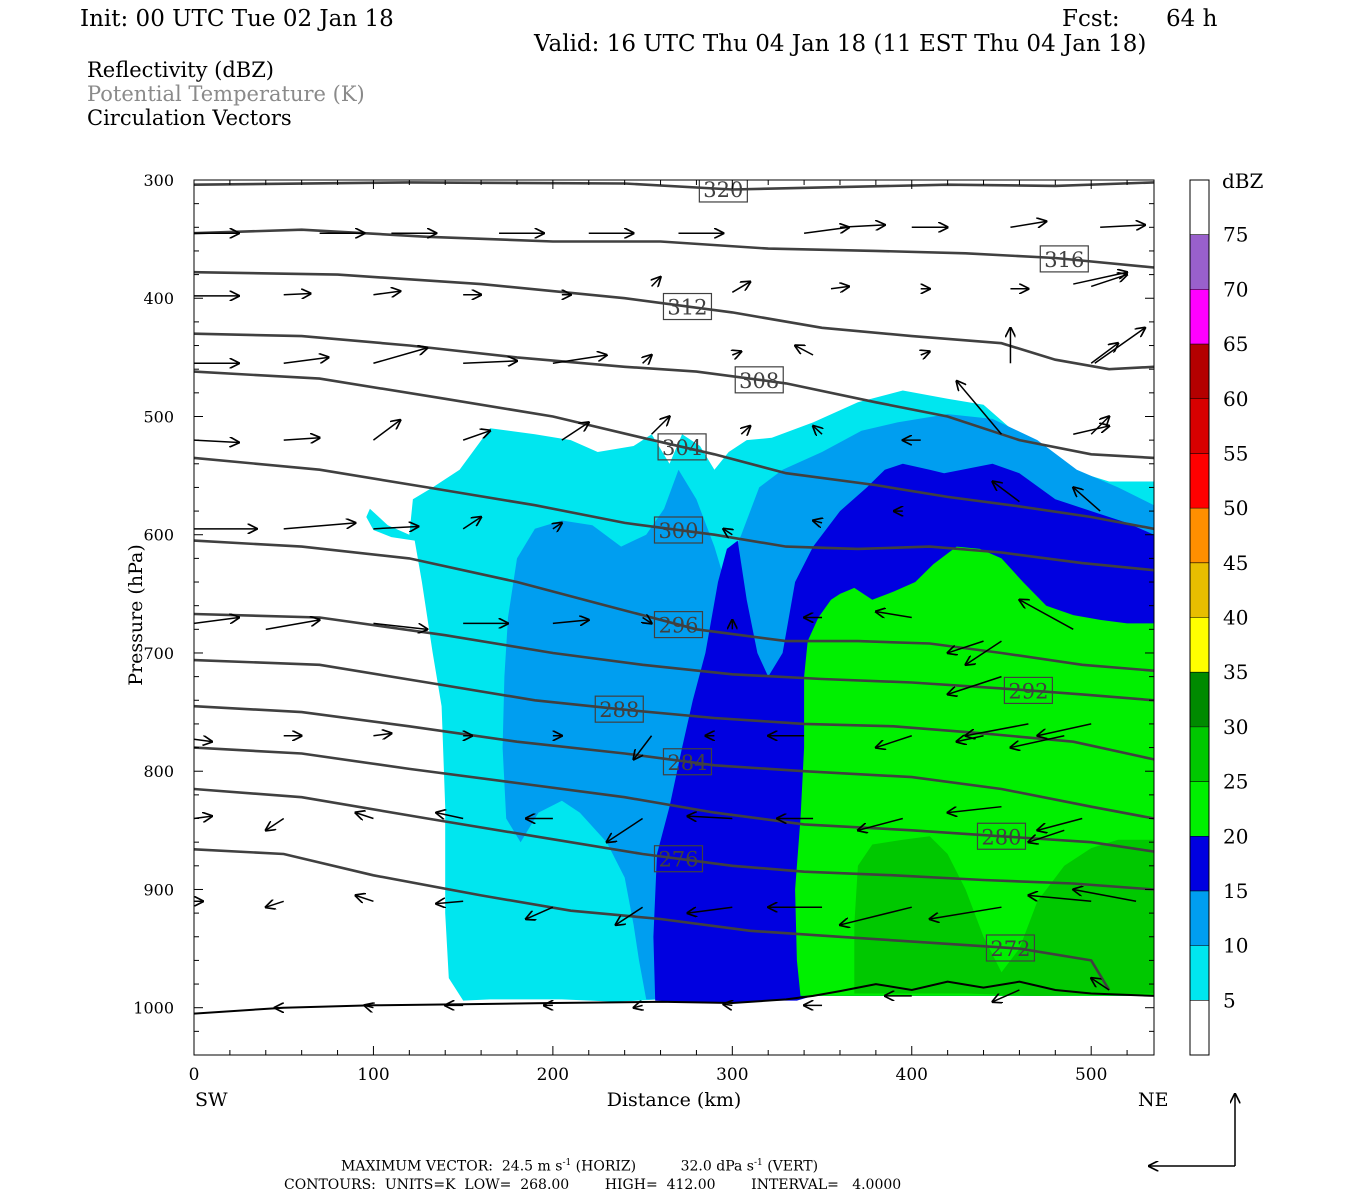  I want to click on max-vector-vert-unit: (VERT), so click(793, 1166).